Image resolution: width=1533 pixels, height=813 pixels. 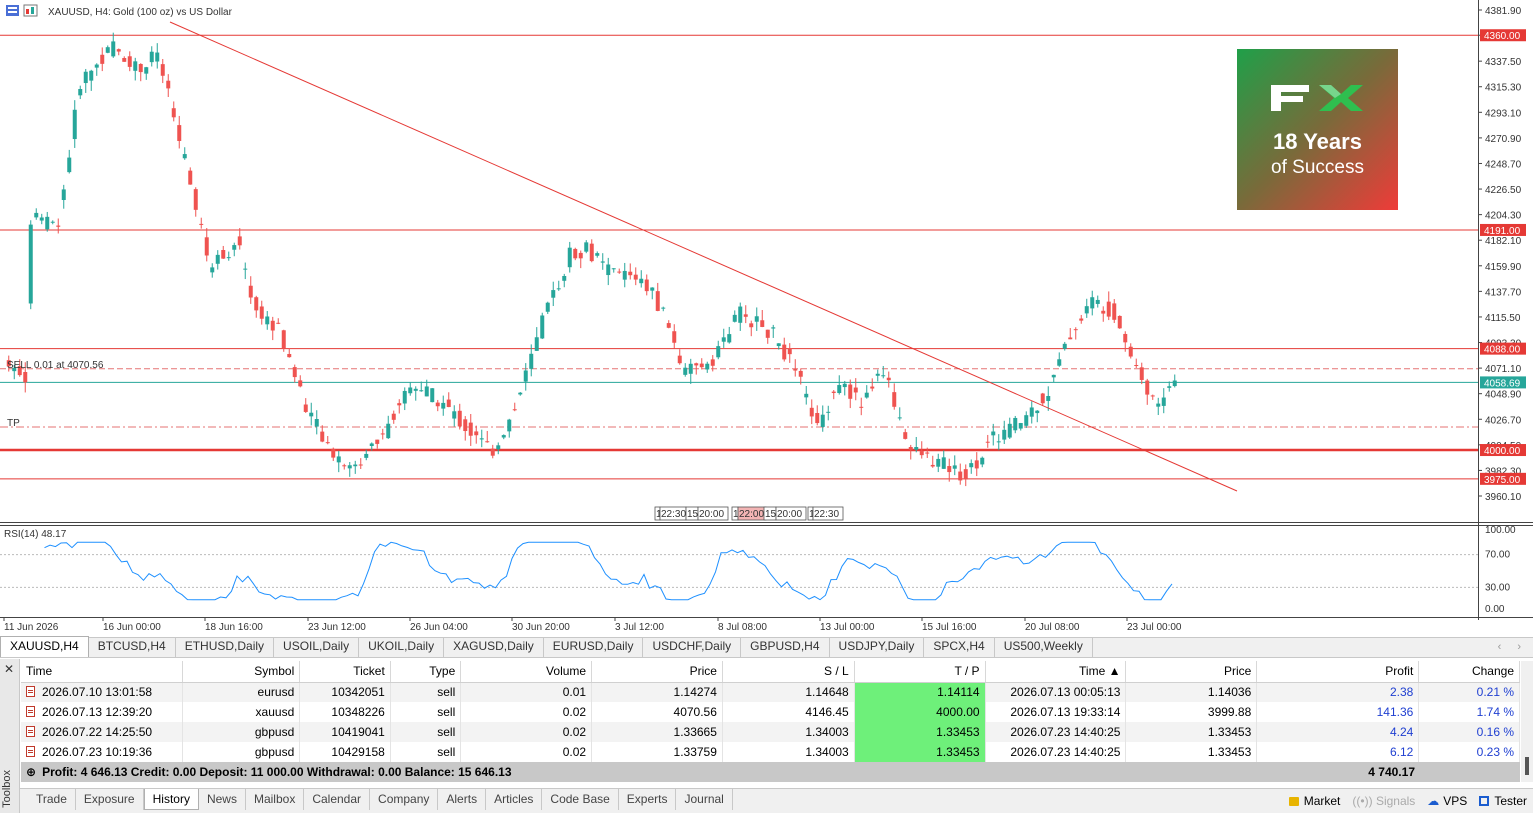 I want to click on sell-order-label: SELL 0.01 at 4070.56, so click(x=55, y=365).